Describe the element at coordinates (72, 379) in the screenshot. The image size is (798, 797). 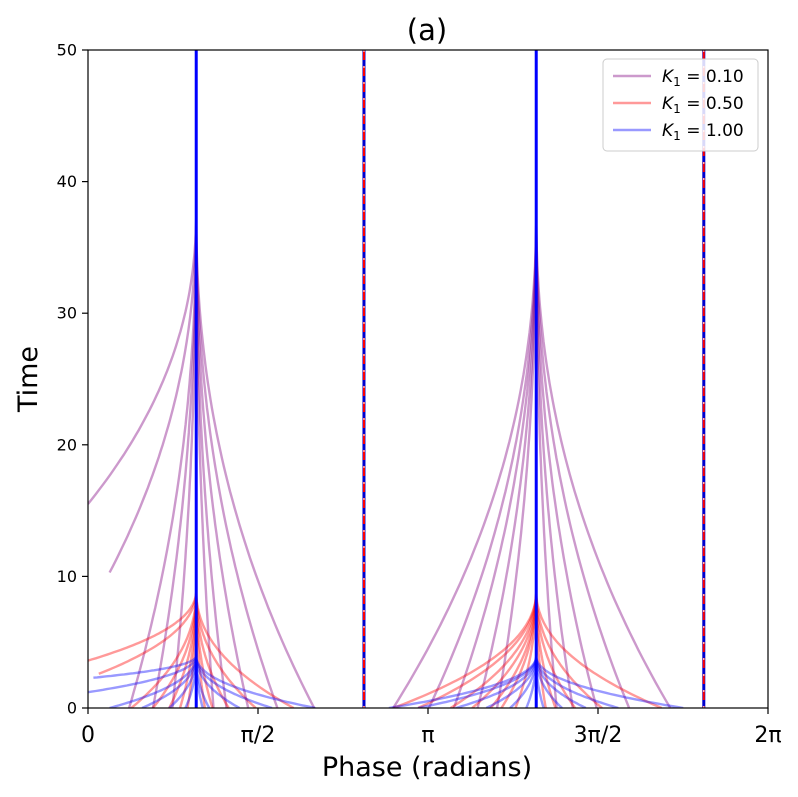
I see `y-axis-ticks: 0 10 20 30 40 50` at that location.